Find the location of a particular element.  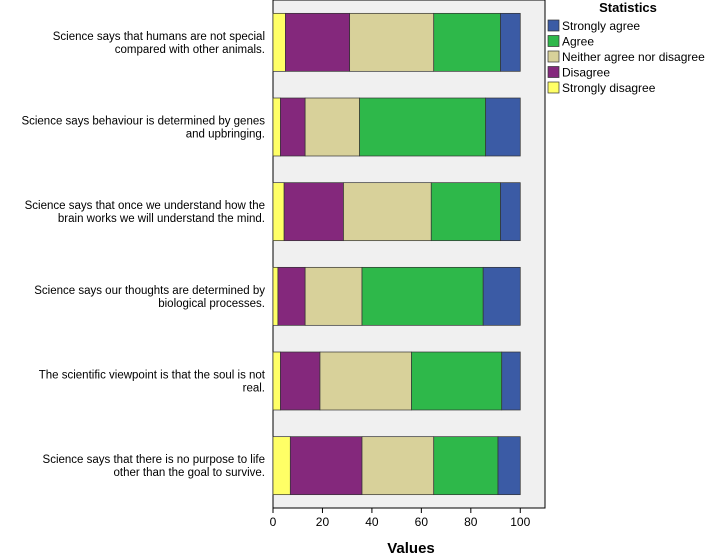

x-tick-label: 60 is located at coordinates (422, 522).